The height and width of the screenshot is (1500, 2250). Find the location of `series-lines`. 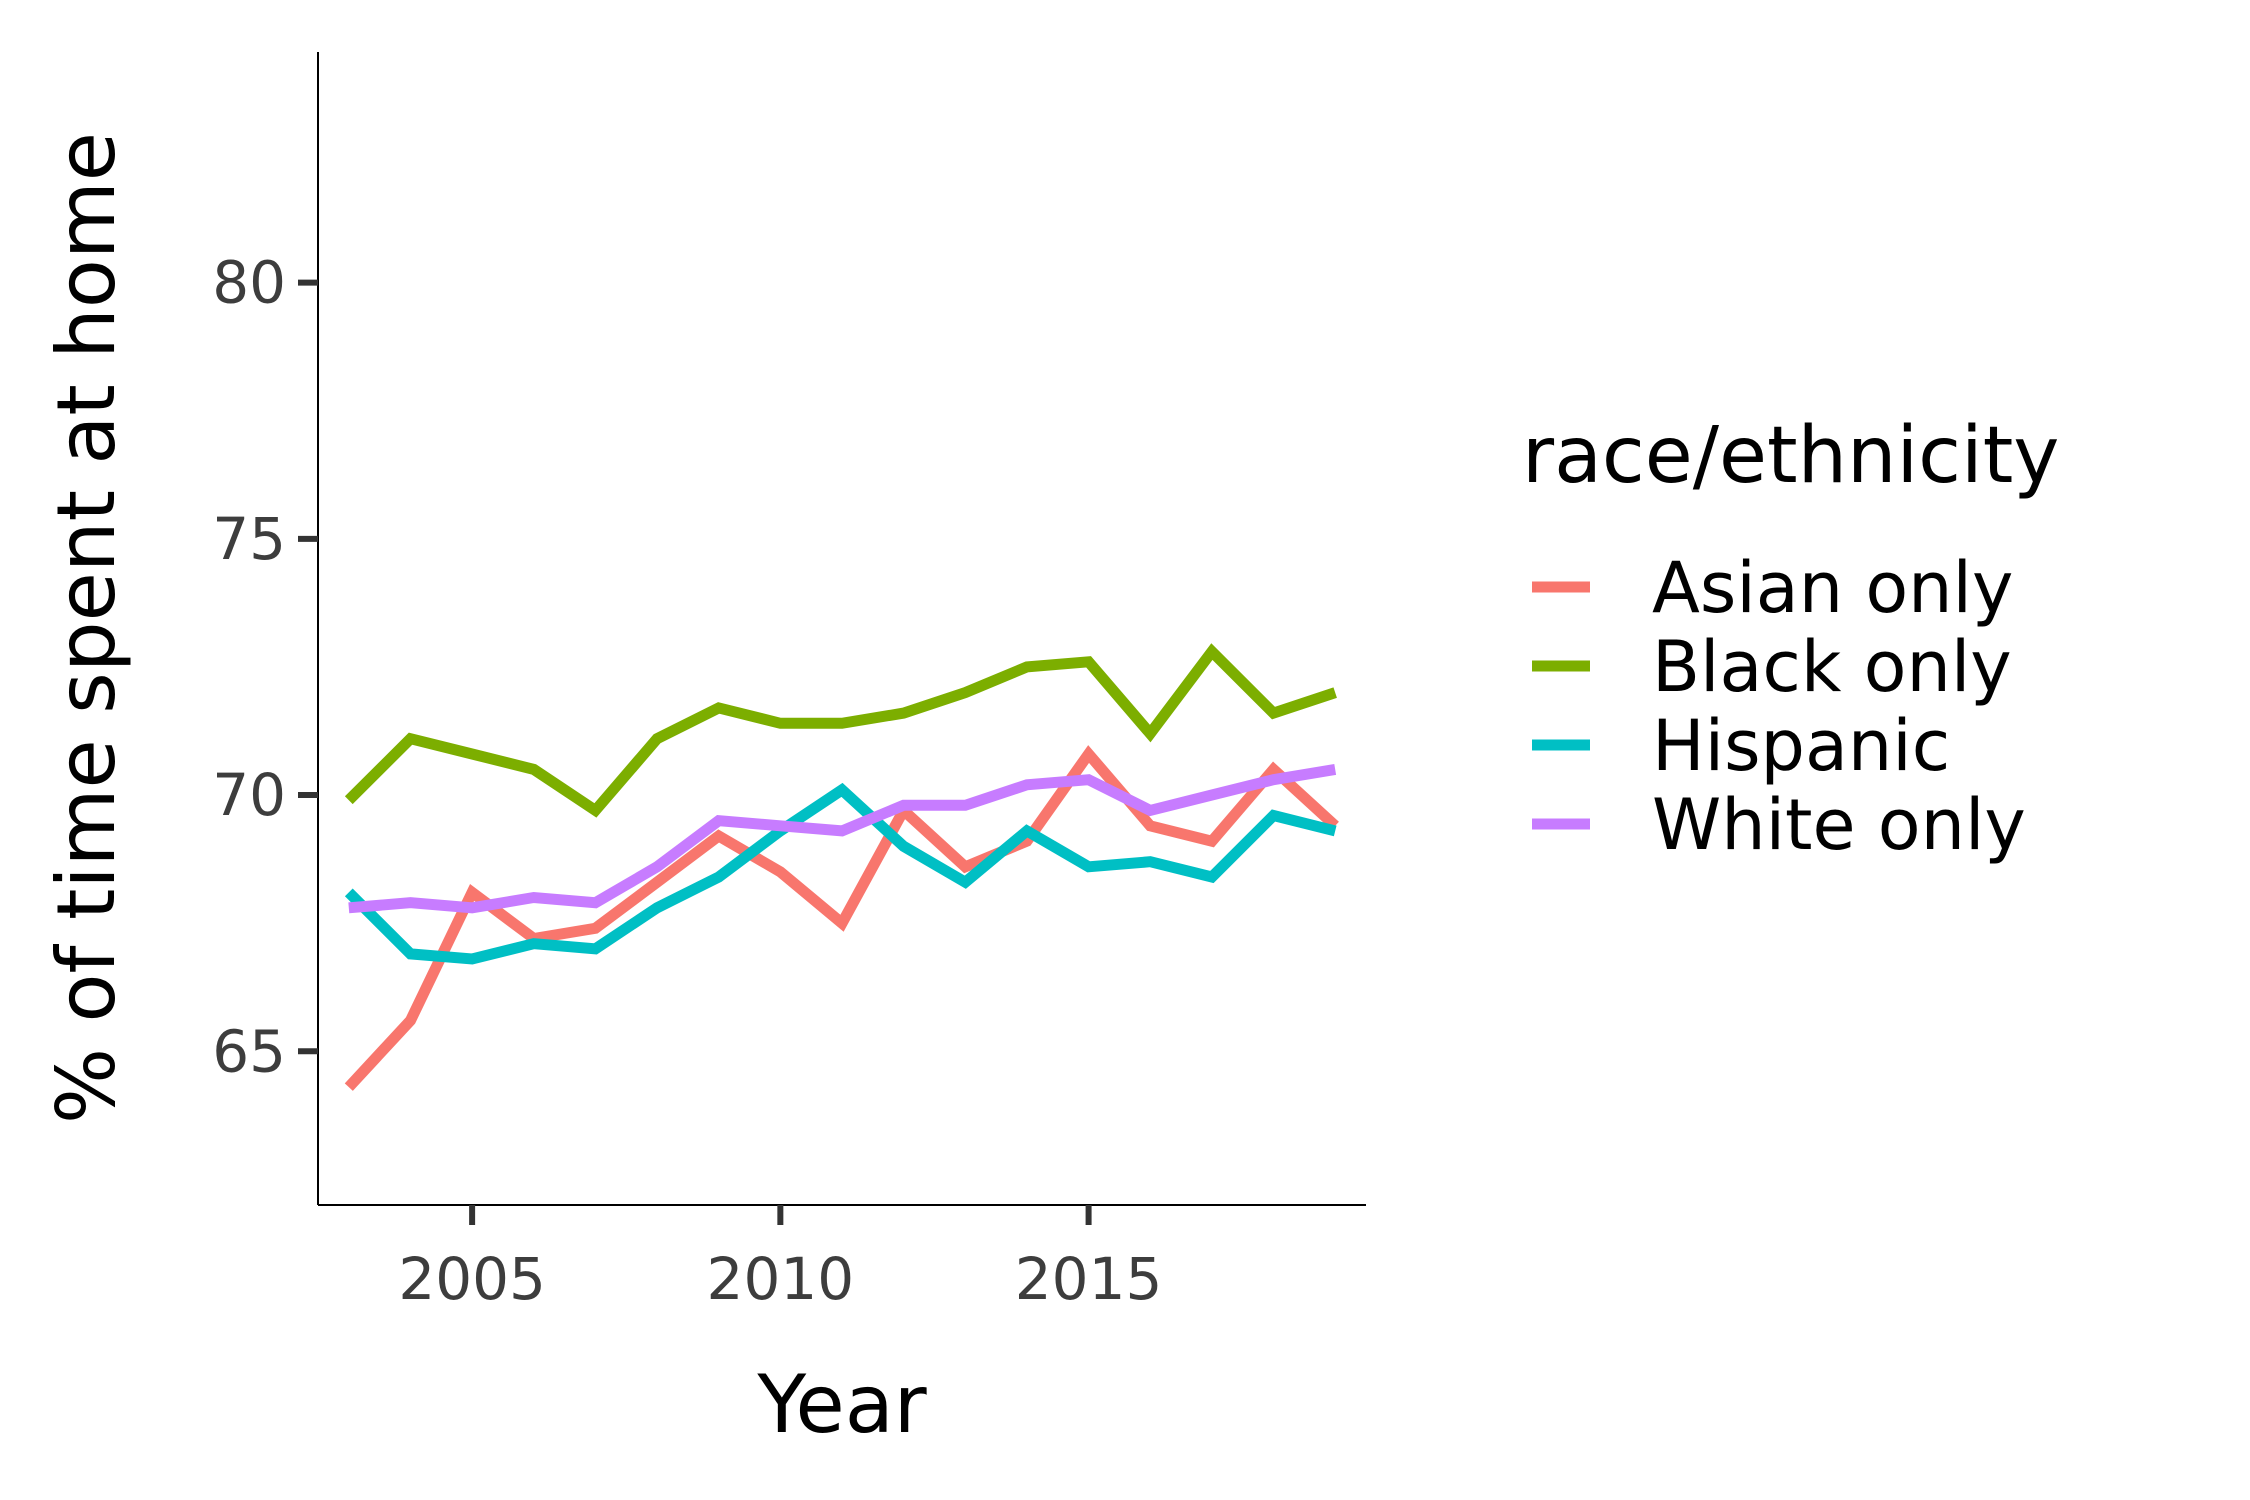

series-lines is located at coordinates (841, 867).